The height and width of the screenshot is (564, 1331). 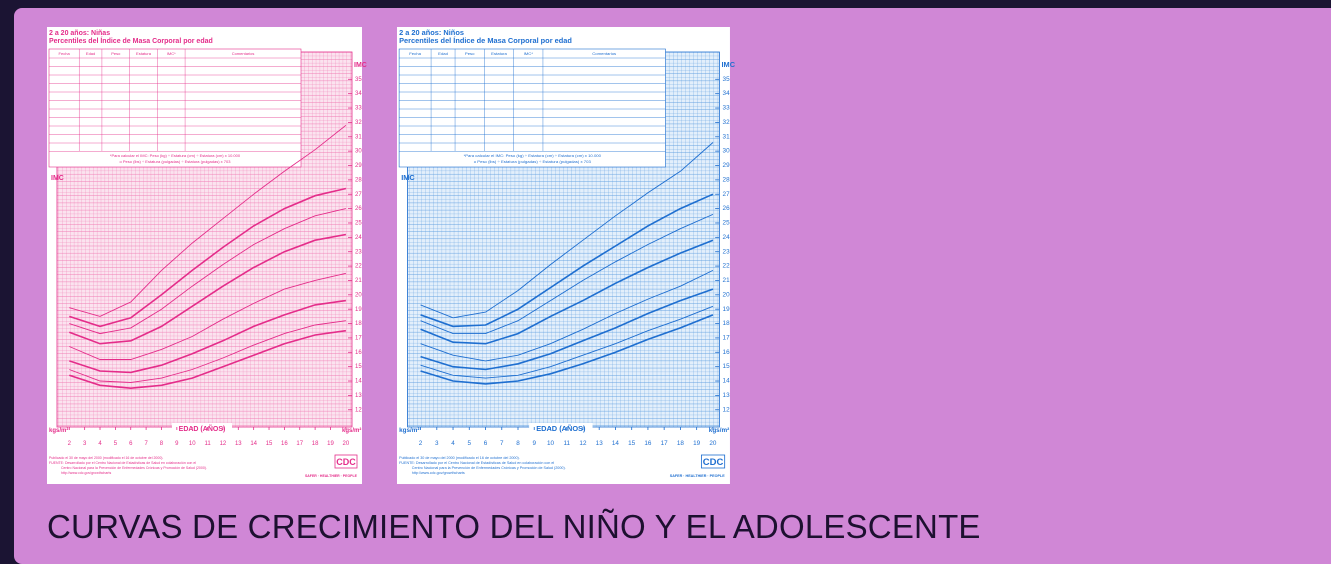 I want to click on table-header: Edad, so click(x=443, y=53).